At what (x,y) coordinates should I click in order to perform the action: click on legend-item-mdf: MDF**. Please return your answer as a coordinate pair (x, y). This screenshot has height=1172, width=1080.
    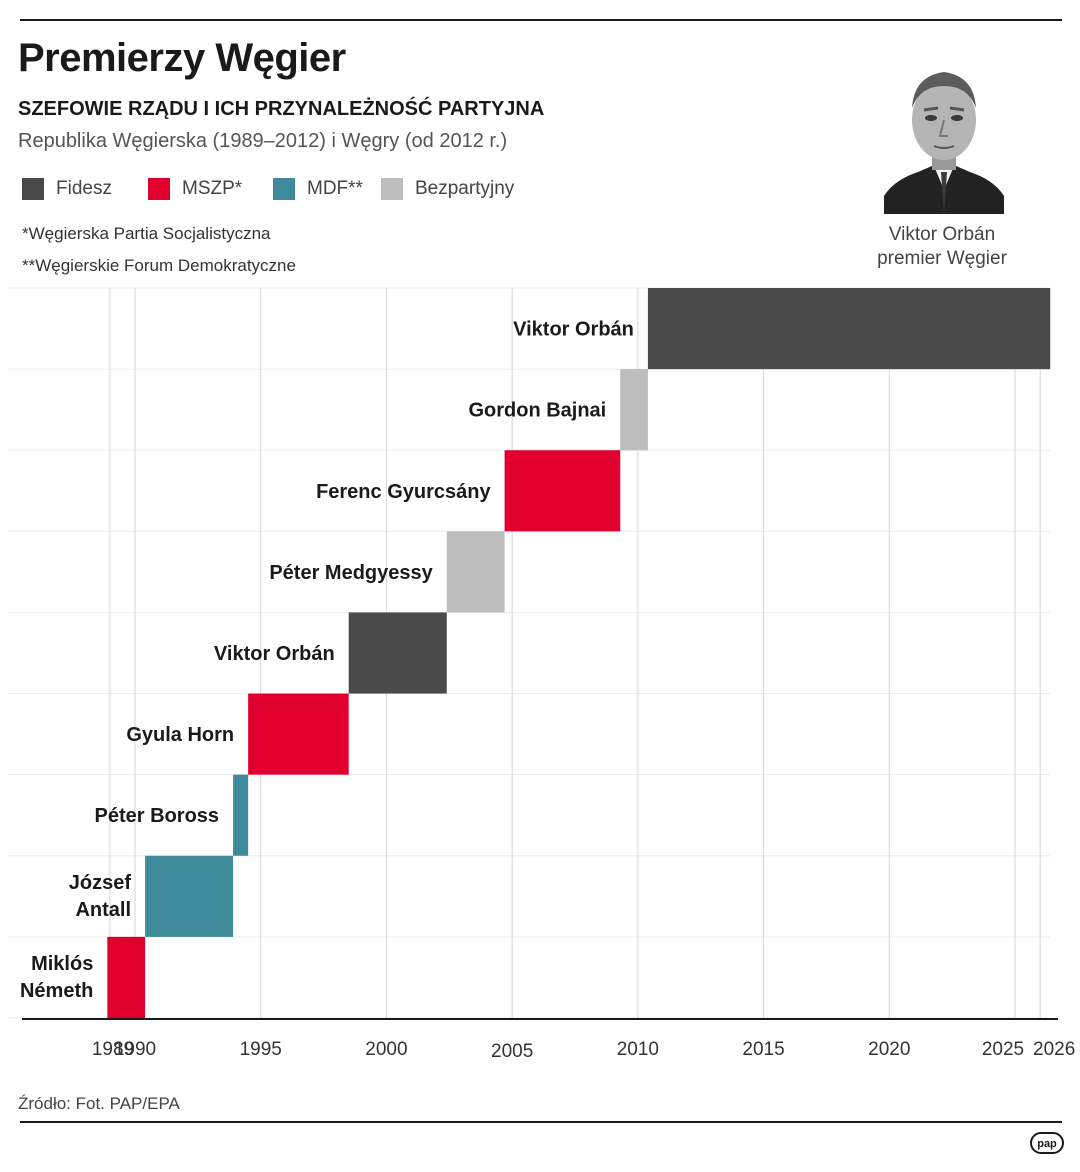
    Looking at the image, I should click on (318, 189).